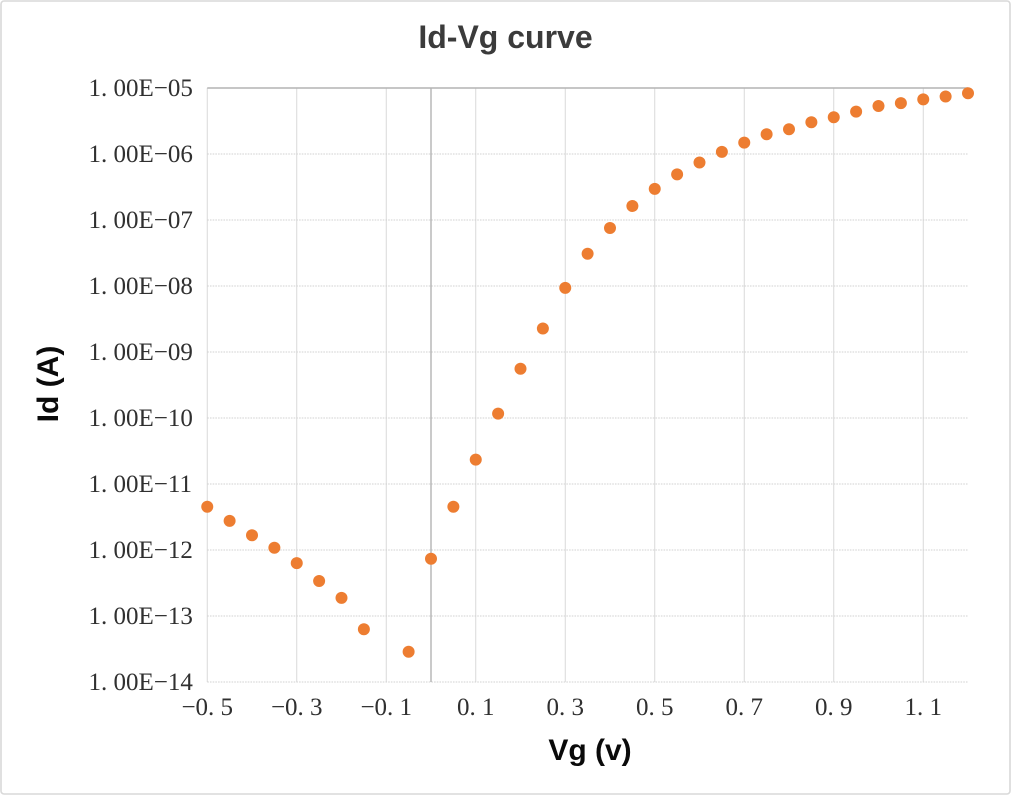 Image resolution: width=1011 pixels, height=800 pixels. What do you see at coordinates (476, 707) in the screenshot?
I see `svg-text: 0. 1` at bounding box center [476, 707].